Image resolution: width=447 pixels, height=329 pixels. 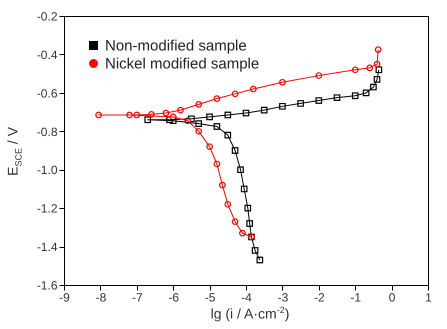 What do you see at coordinates (210, 297) in the screenshot?
I see `x-tick-label: -5` at bounding box center [210, 297].